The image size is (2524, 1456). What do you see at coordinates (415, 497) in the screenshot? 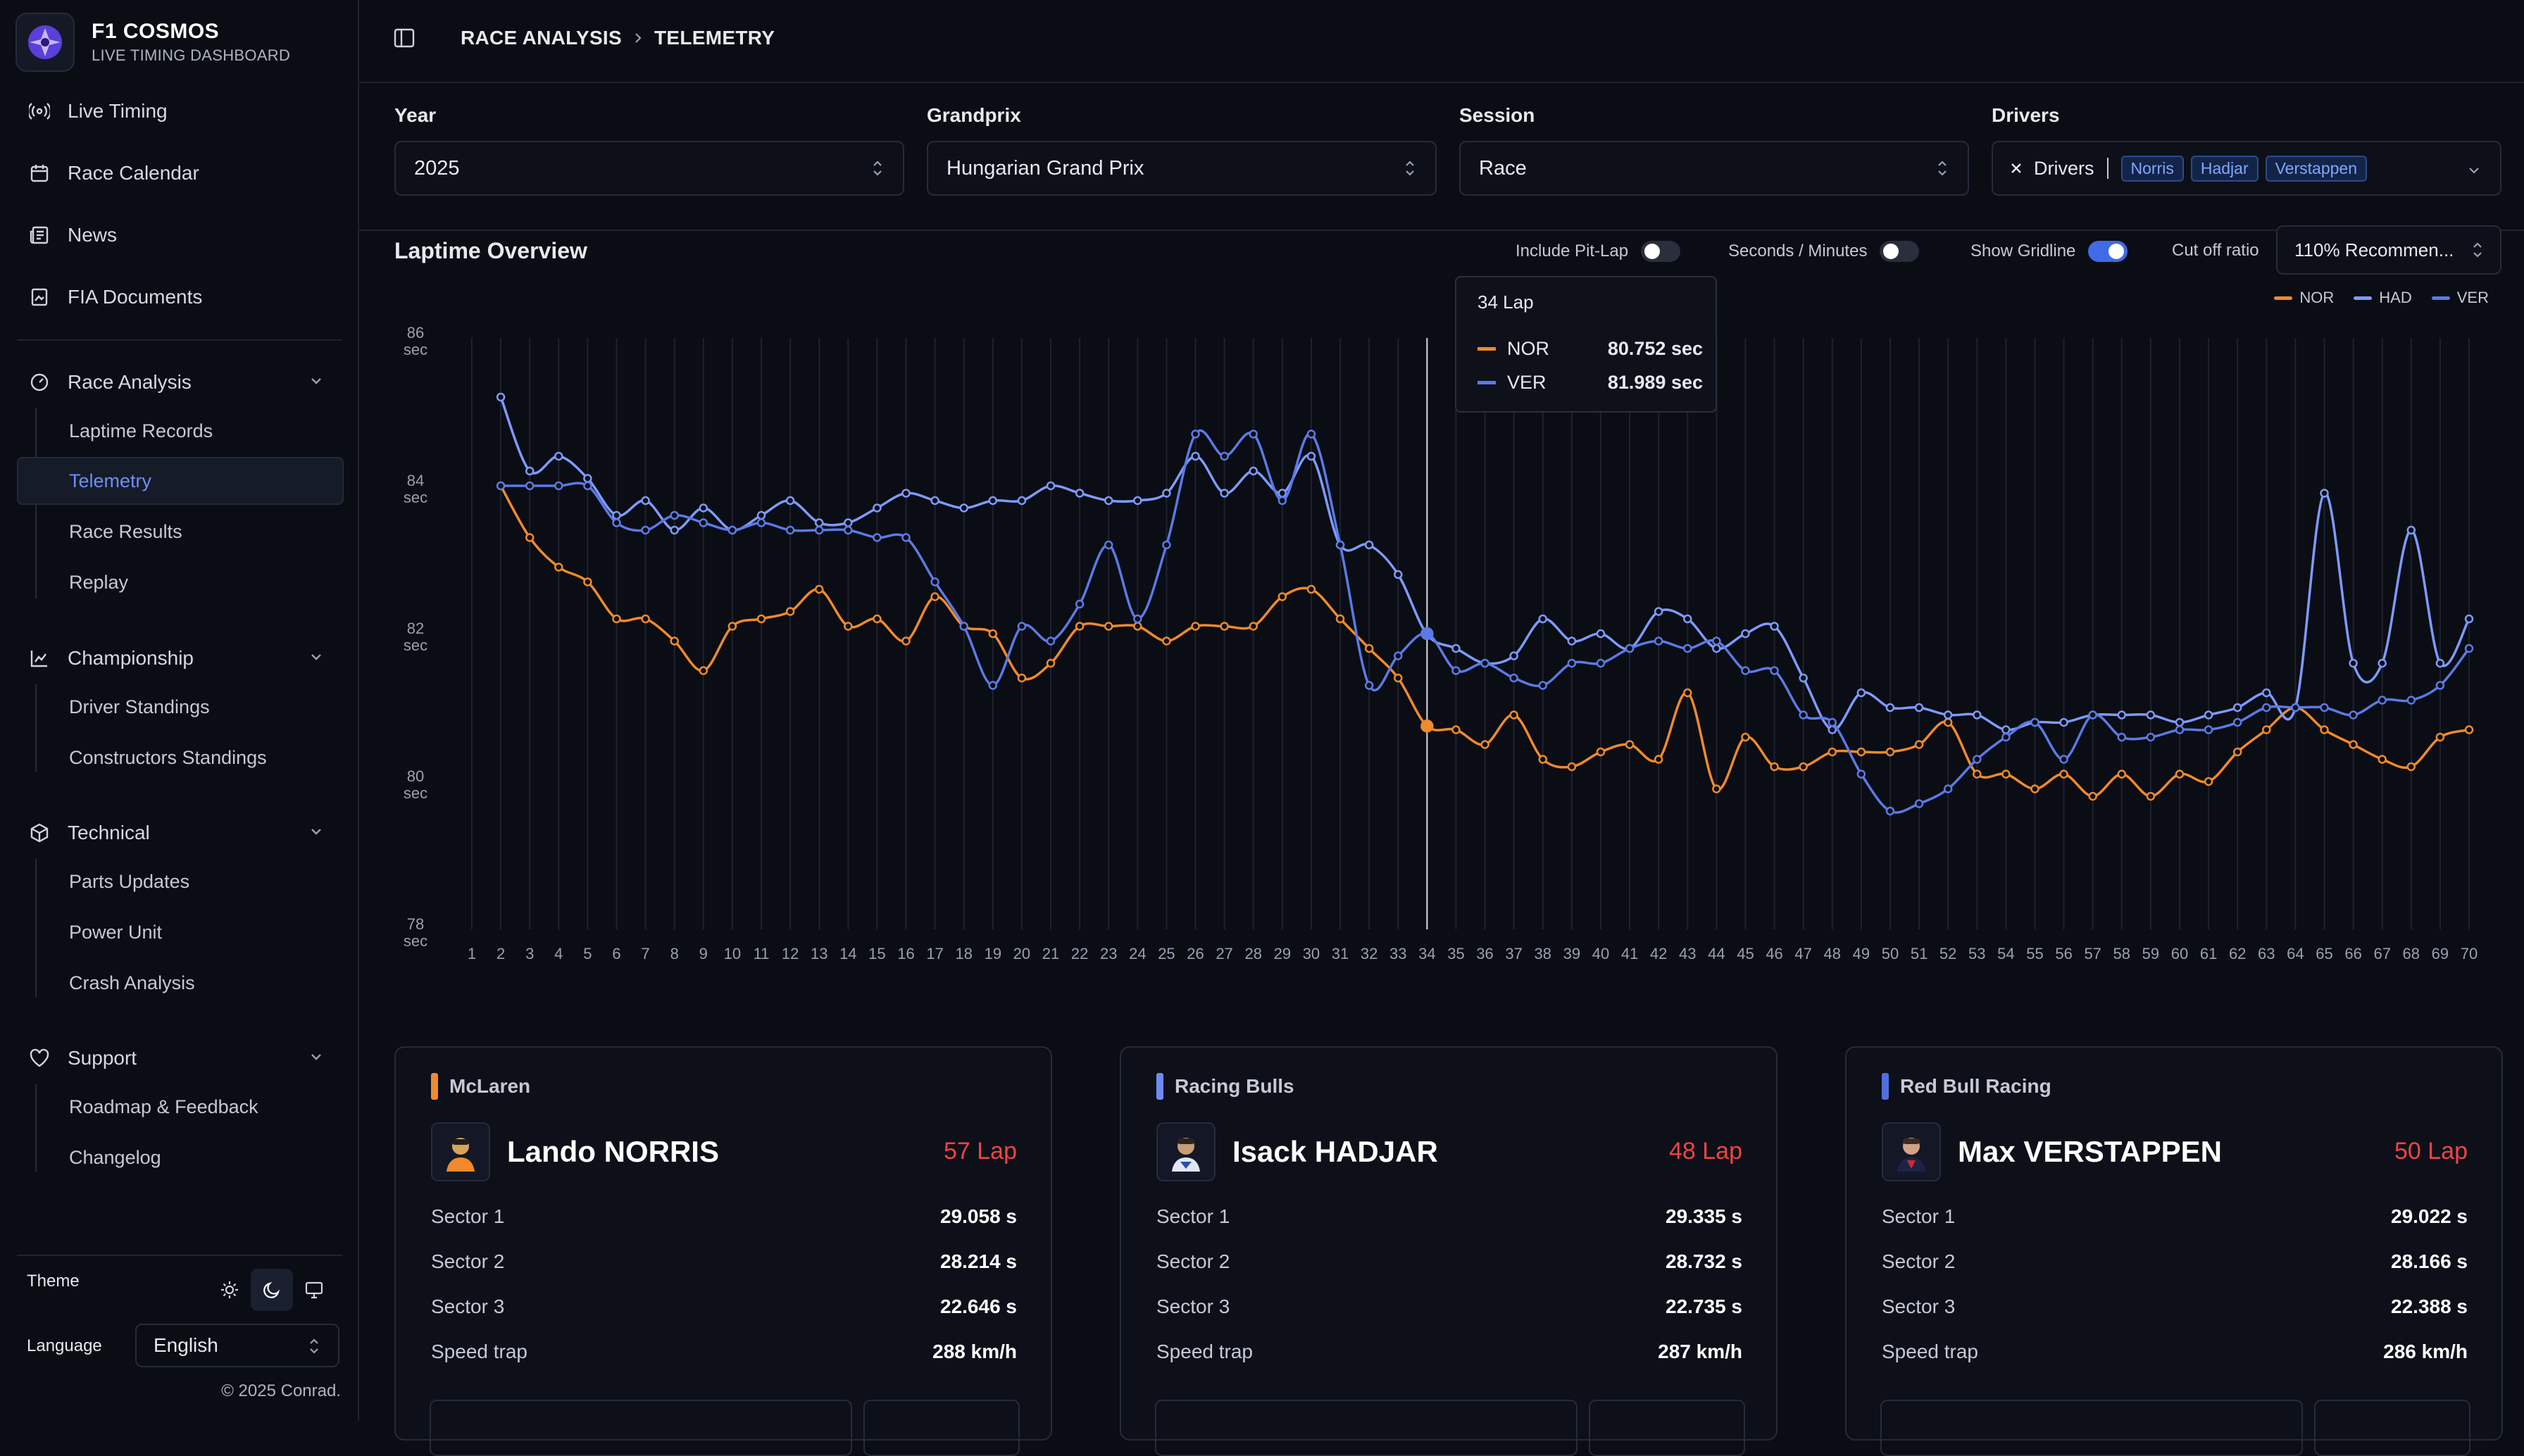
I see `y-tick-label: sec` at bounding box center [415, 497].